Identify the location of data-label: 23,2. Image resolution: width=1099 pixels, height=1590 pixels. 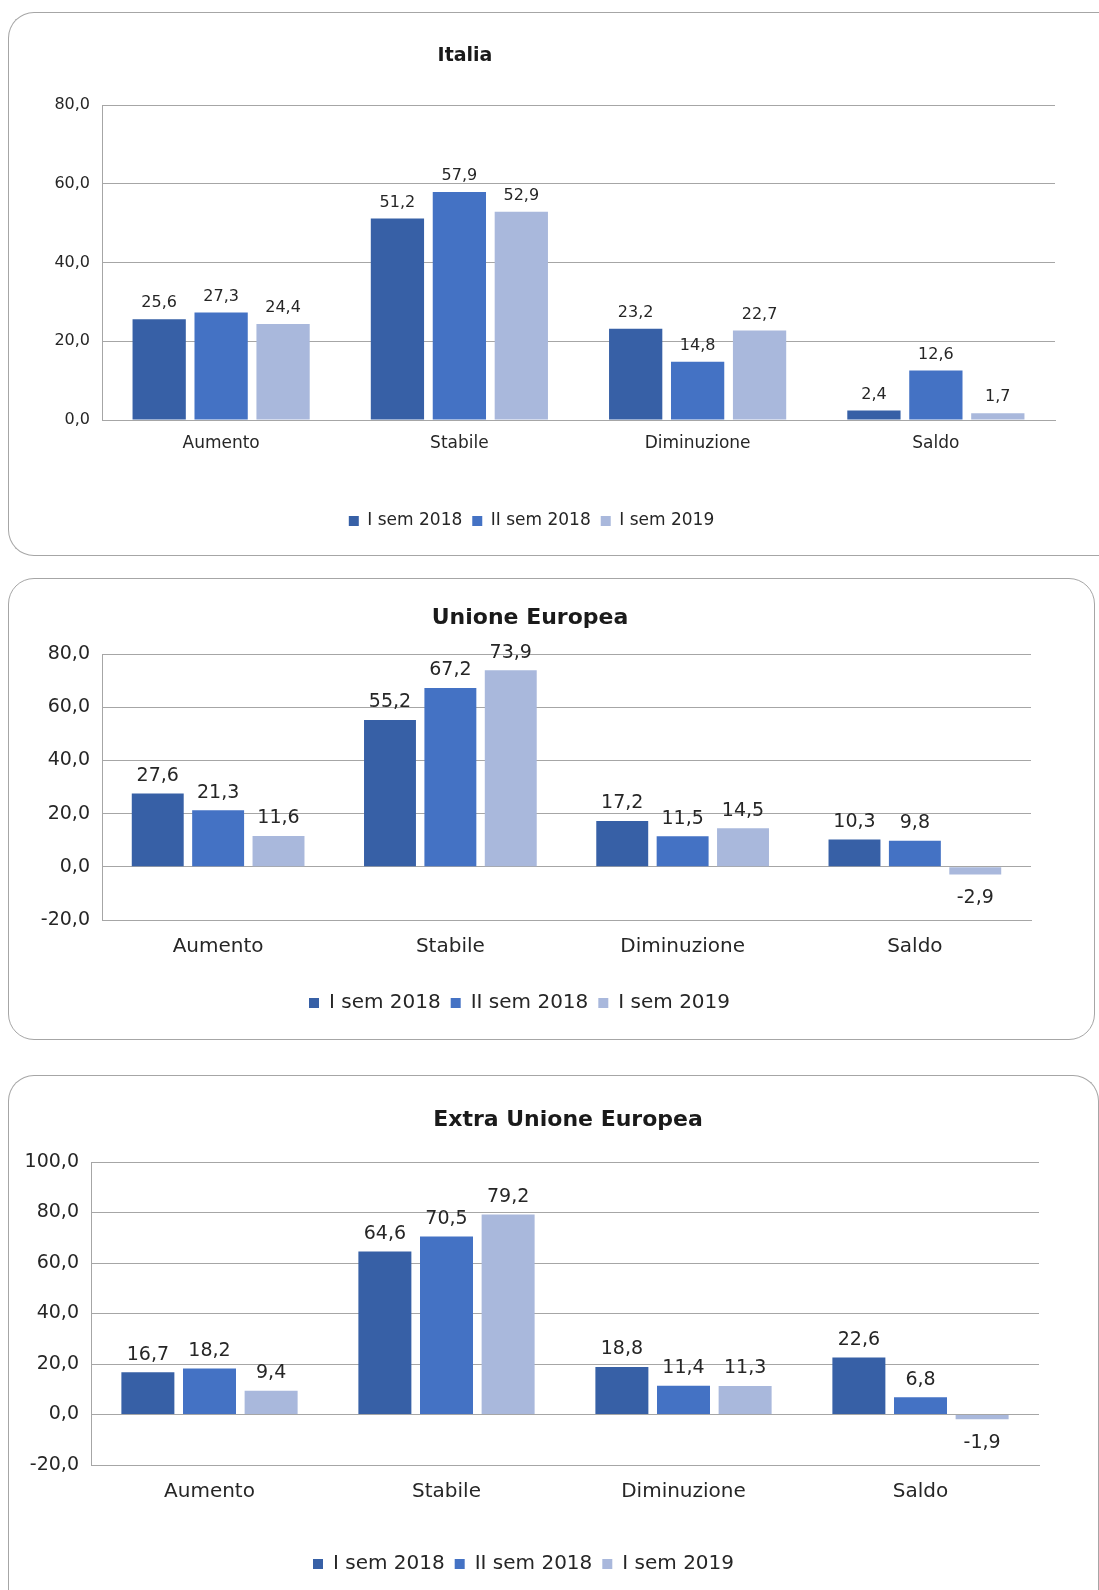
(635, 311).